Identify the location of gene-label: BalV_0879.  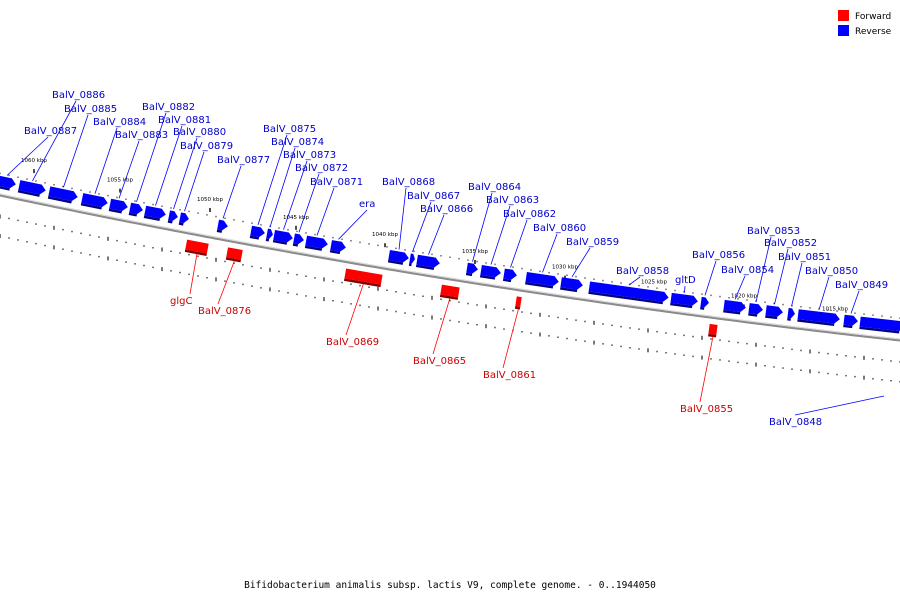
(206, 146).